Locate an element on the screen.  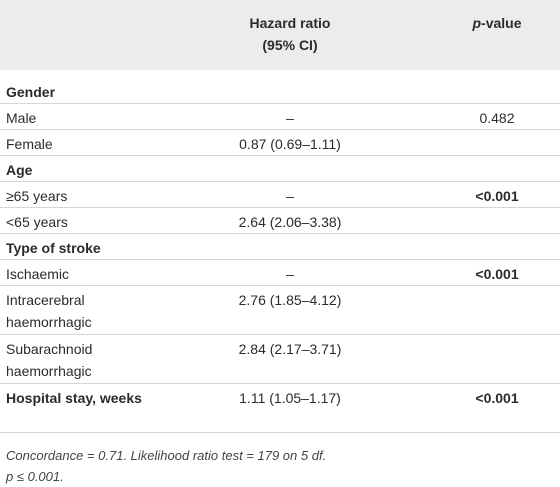
table-cell: 0.482 is located at coordinates (497, 118).